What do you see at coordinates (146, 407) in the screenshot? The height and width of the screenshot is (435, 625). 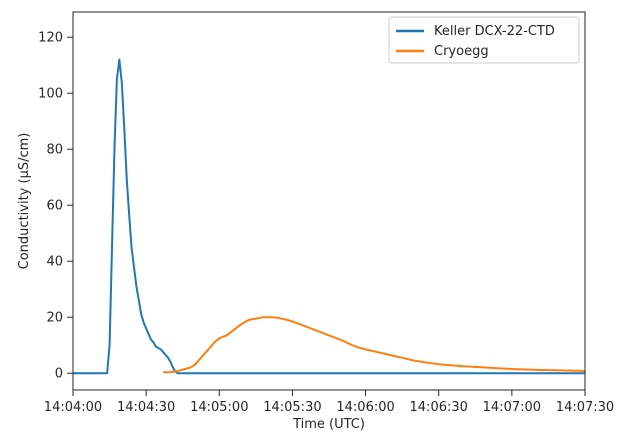 I see `x-tick-label: 14:04:30` at bounding box center [146, 407].